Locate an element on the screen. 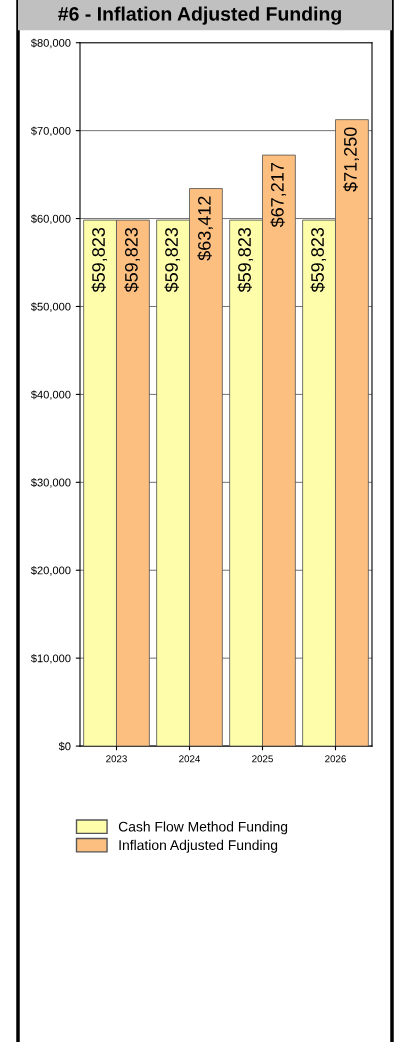 This screenshot has height=1042, width=400. data-label: $63,412 is located at coordinates (205, 228).